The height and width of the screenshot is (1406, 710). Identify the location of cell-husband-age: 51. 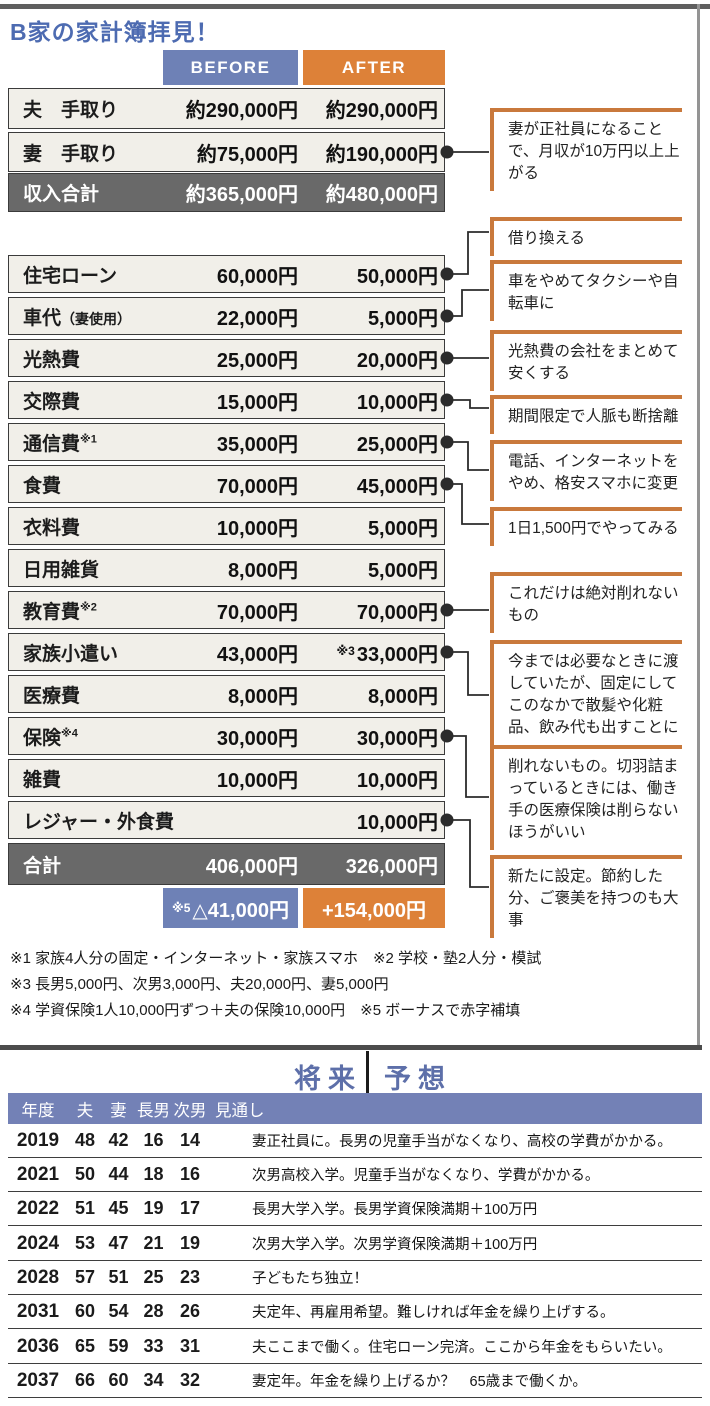
(85, 1208).